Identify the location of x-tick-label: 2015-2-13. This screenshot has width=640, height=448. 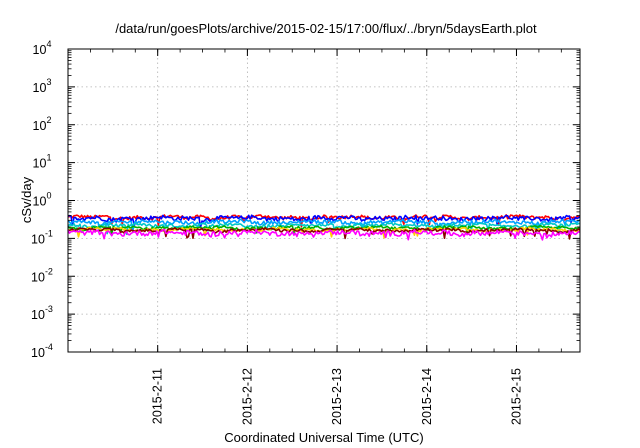
(337, 396).